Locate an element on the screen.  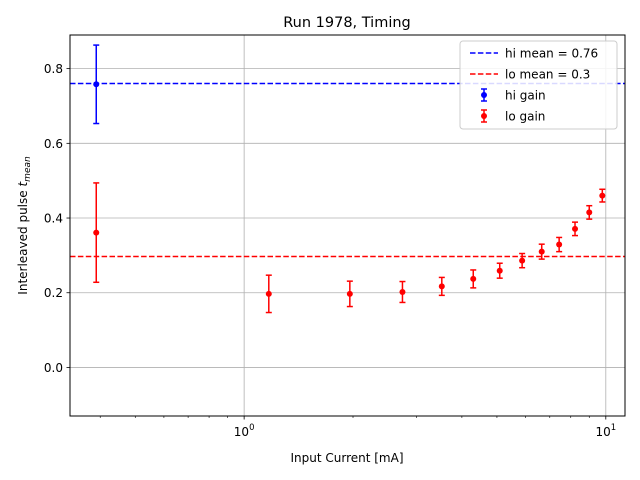
y-axis-label-main: Interleaved pulse is located at coordinates (23, 241).